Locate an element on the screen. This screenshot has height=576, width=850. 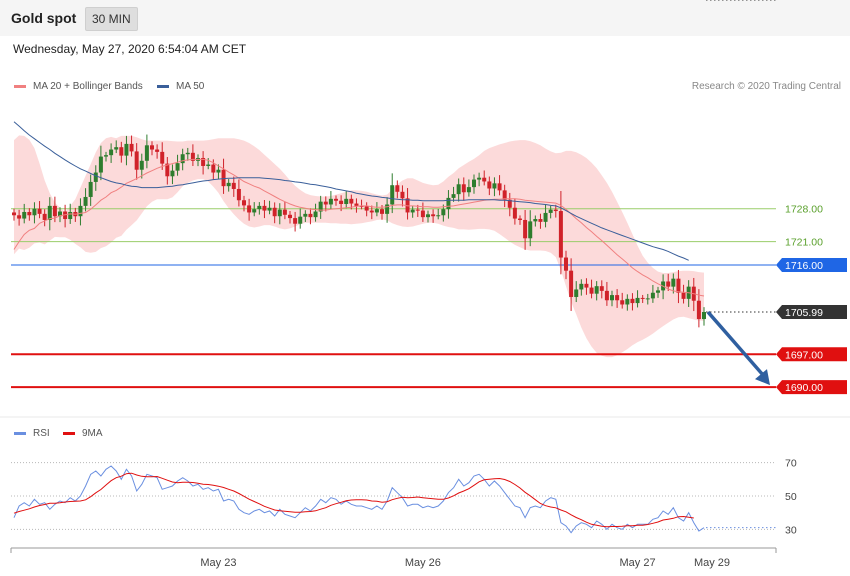
level-tag: 1697.00 is located at coordinates (811, 354).